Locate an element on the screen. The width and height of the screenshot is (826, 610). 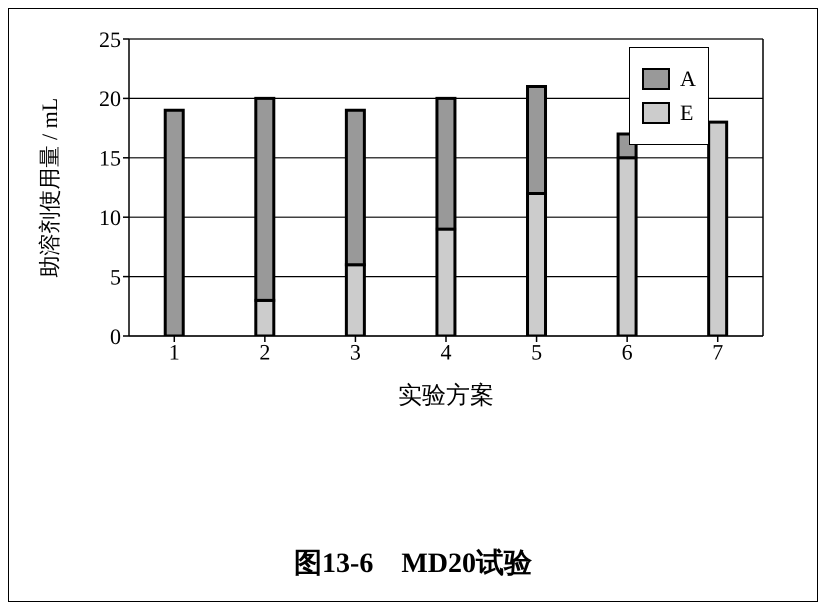
x-tick-label: 7 is located at coordinates (718, 352).